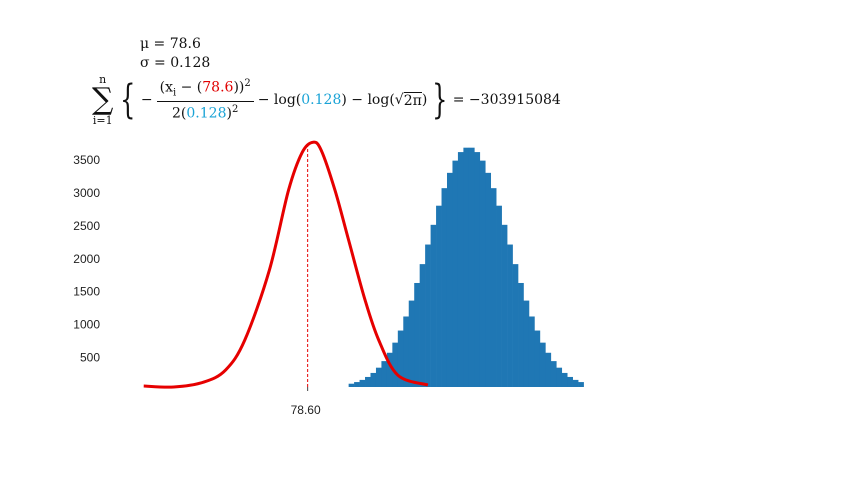 The width and height of the screenshot is (853, 480). What do you see at coordinates (506, 100) in the screenshot?
I see `result: = −303915084` at bounding box center [506, 100].